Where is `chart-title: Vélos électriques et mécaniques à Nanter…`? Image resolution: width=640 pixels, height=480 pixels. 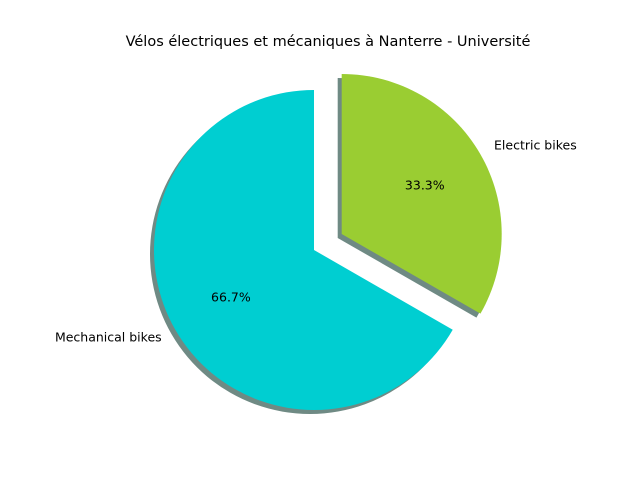 chart-title: Vélos électriques et mécaniques à Nanter… is located at coordinates (328, 42).